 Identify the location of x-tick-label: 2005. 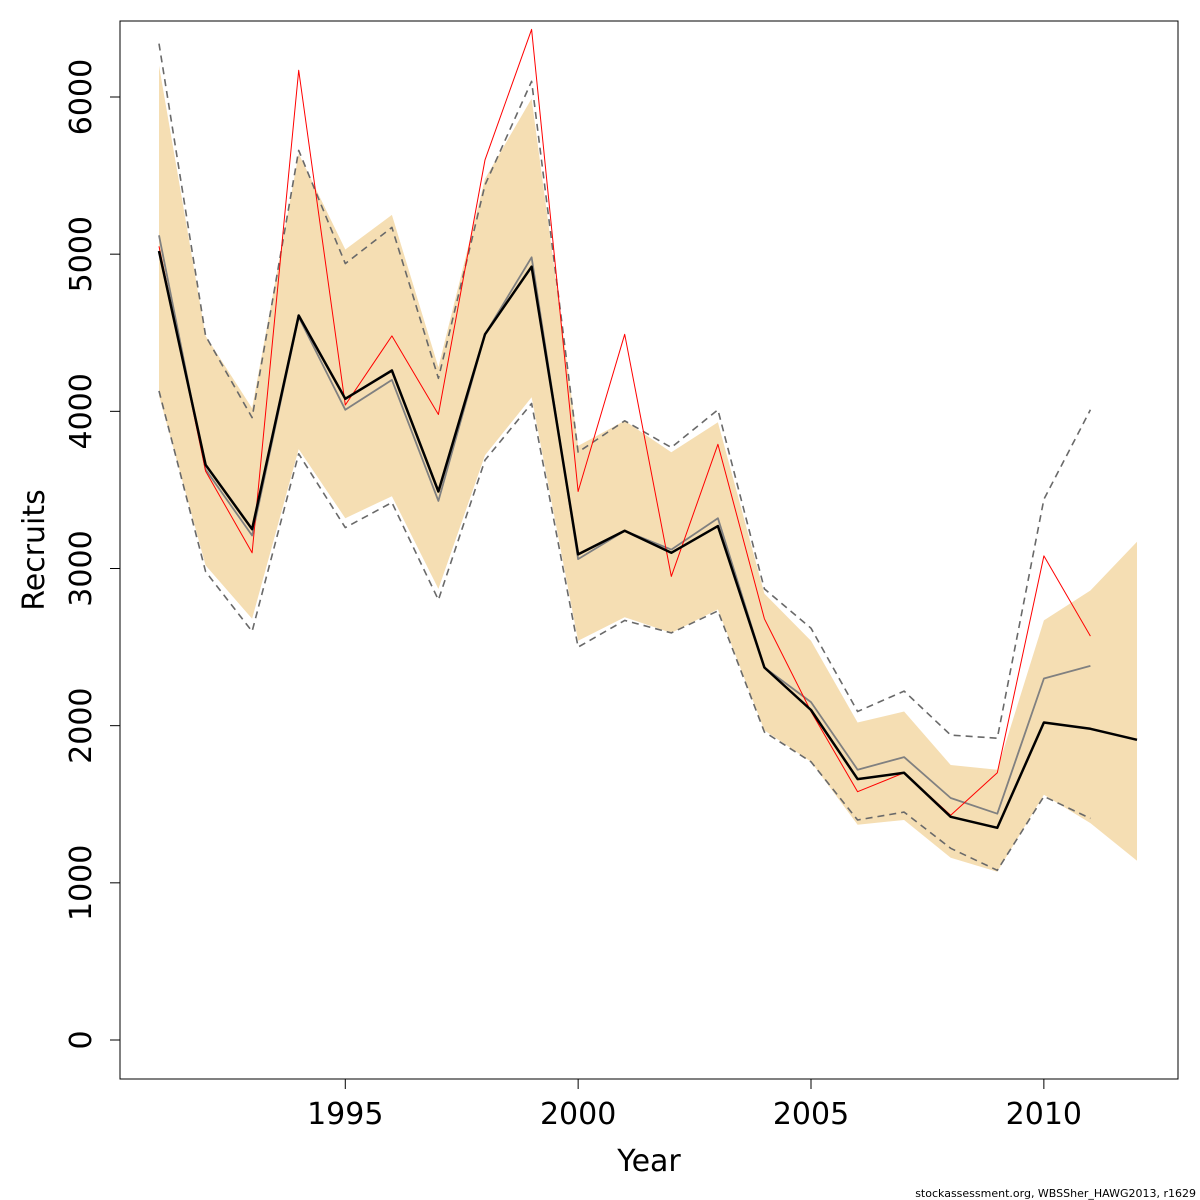
(811, 1114).